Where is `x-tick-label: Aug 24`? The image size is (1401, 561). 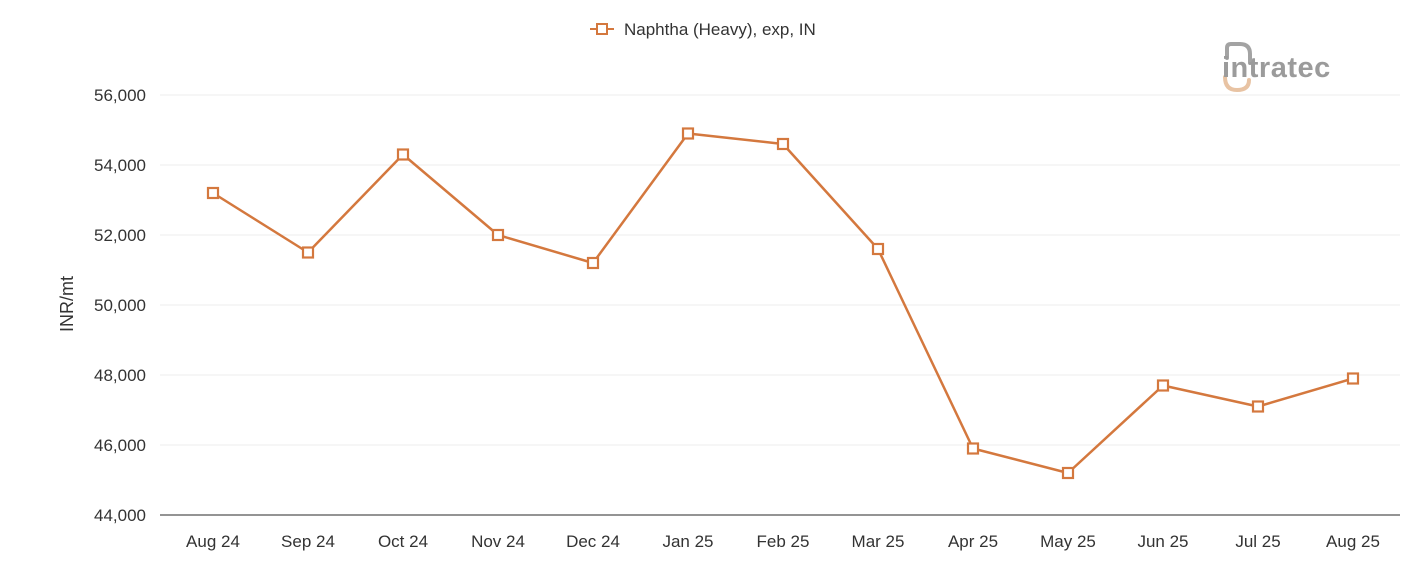
x-tick-label: Aug 24 is located at coordinates (213, 541).